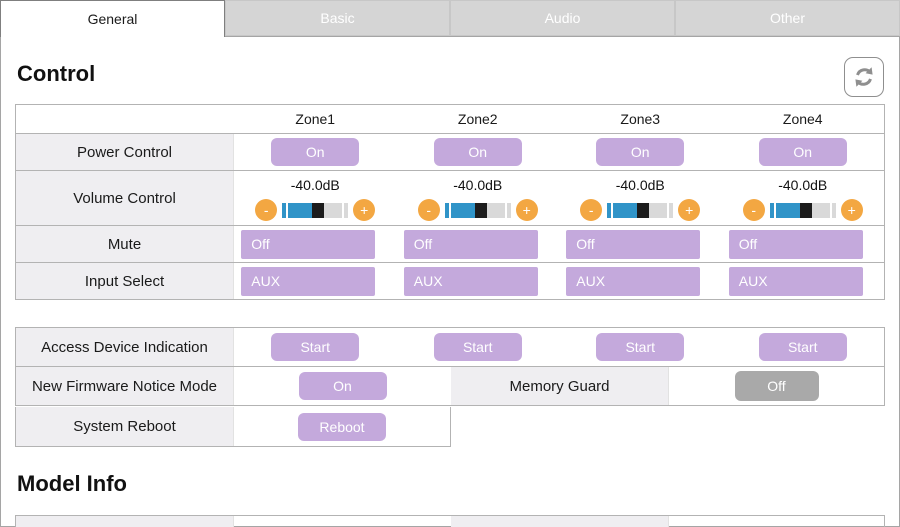 This screenshot has height=527, width=900. Describe the element at coordinates (315, 347) in the screenshot. I see `access-zone1-start-button: Start` at that location.